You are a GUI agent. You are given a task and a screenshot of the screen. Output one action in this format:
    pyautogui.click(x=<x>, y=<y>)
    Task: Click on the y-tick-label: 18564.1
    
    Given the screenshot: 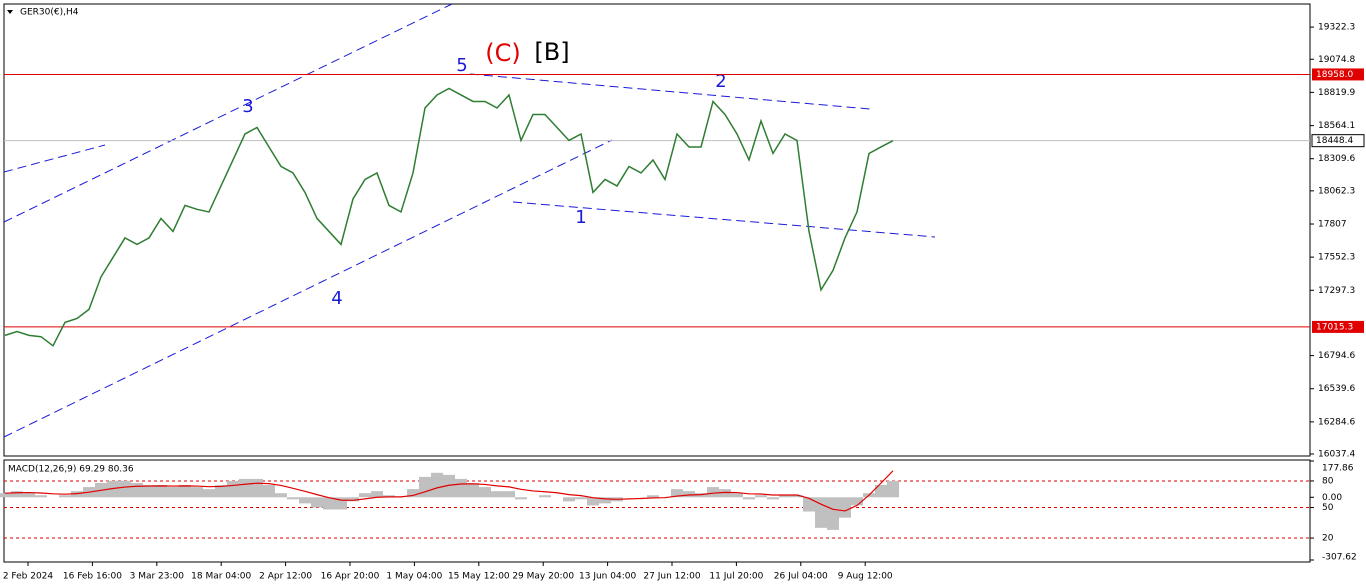 What is the action you would take?
    pyautogui.click(x=1336, y=126)
    